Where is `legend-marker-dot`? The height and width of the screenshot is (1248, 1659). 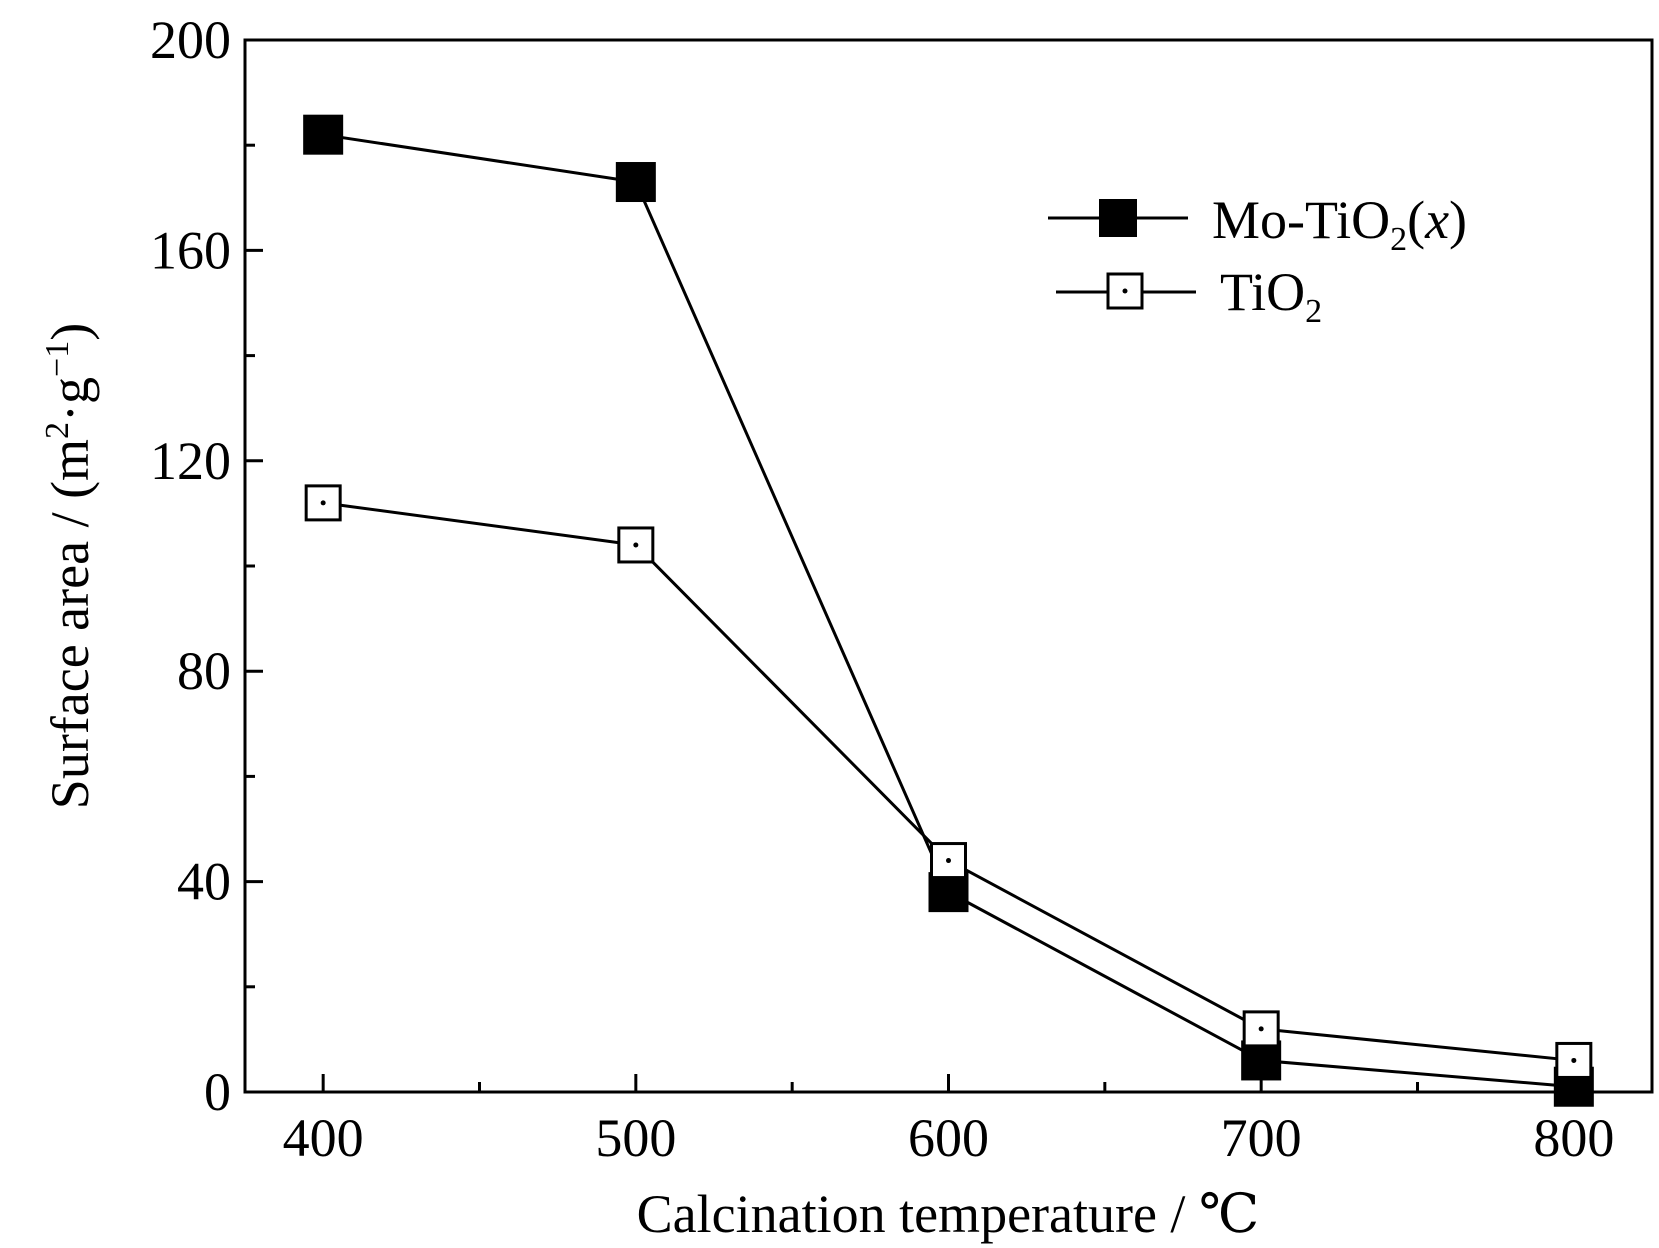 legend-marker-dot is located at coordinates (1125, 291).